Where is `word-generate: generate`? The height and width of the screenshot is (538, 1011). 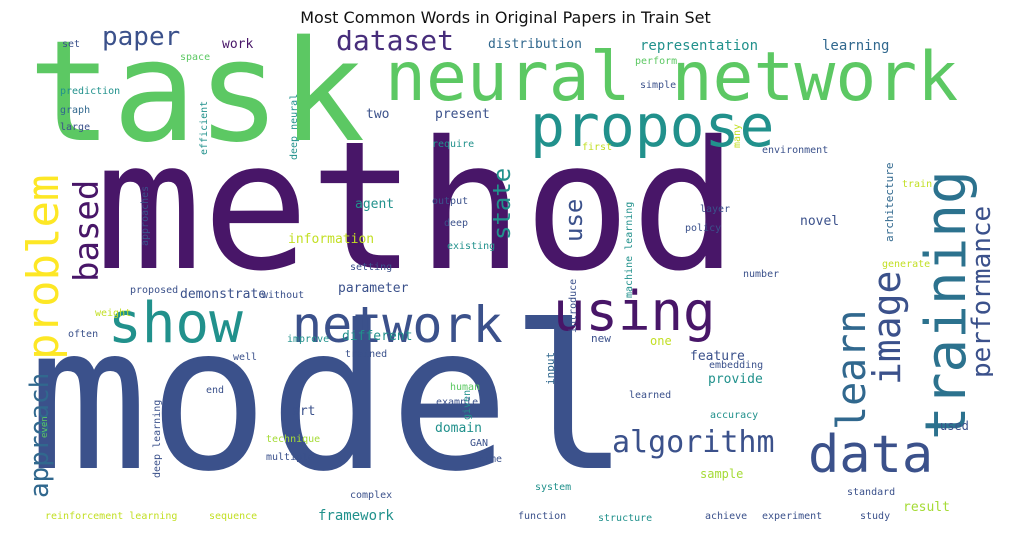 word-generate: generate is located at coordinates (906, 264).